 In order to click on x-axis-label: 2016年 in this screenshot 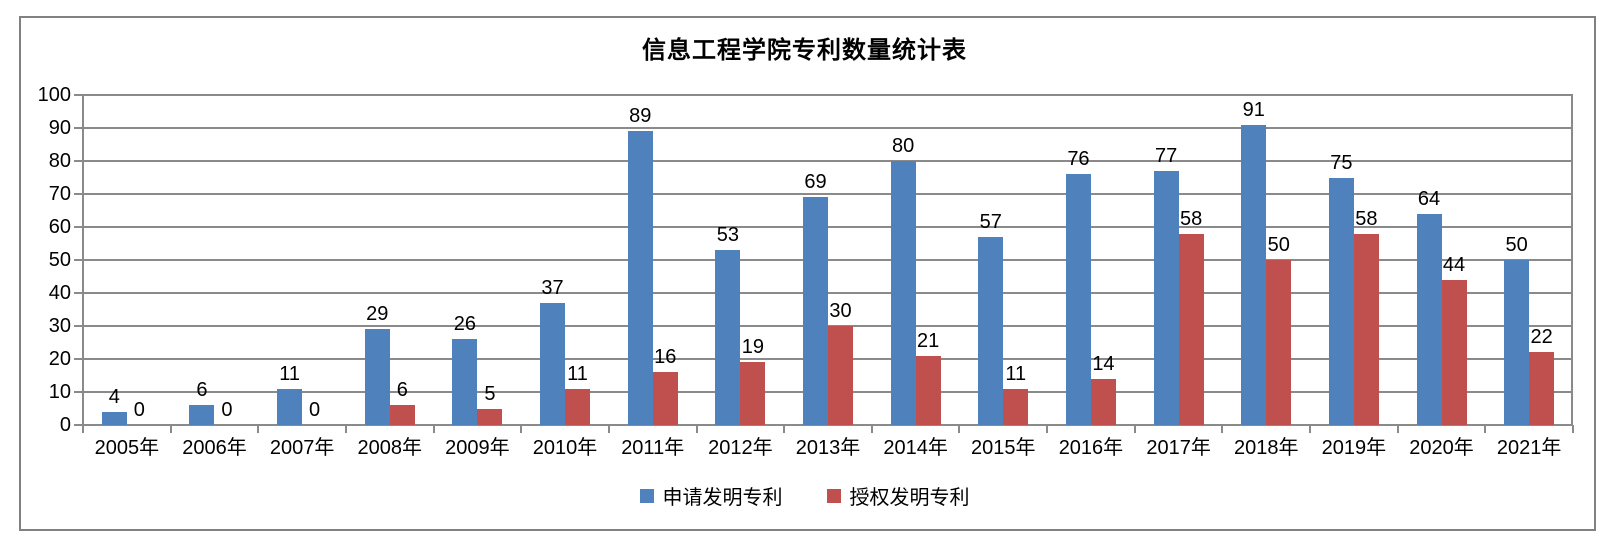, I will do `click(1091, 448)`.